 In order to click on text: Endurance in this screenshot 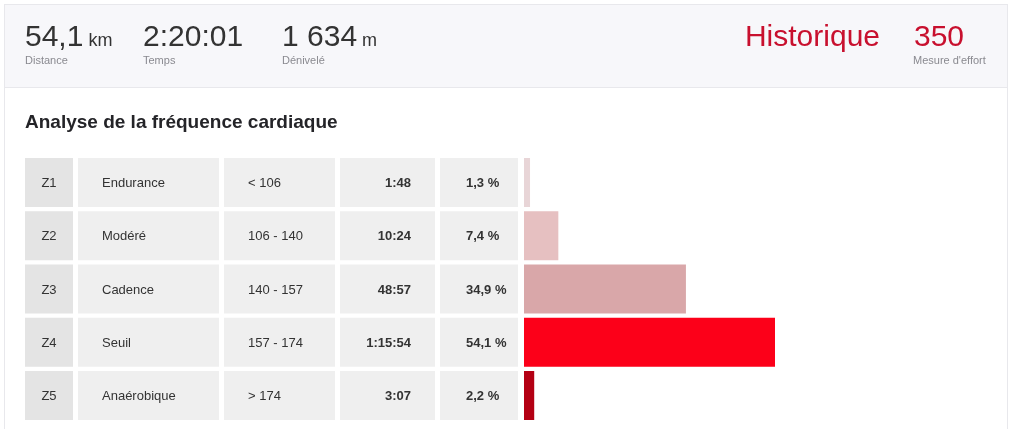, I will do `click(133, 182)`.